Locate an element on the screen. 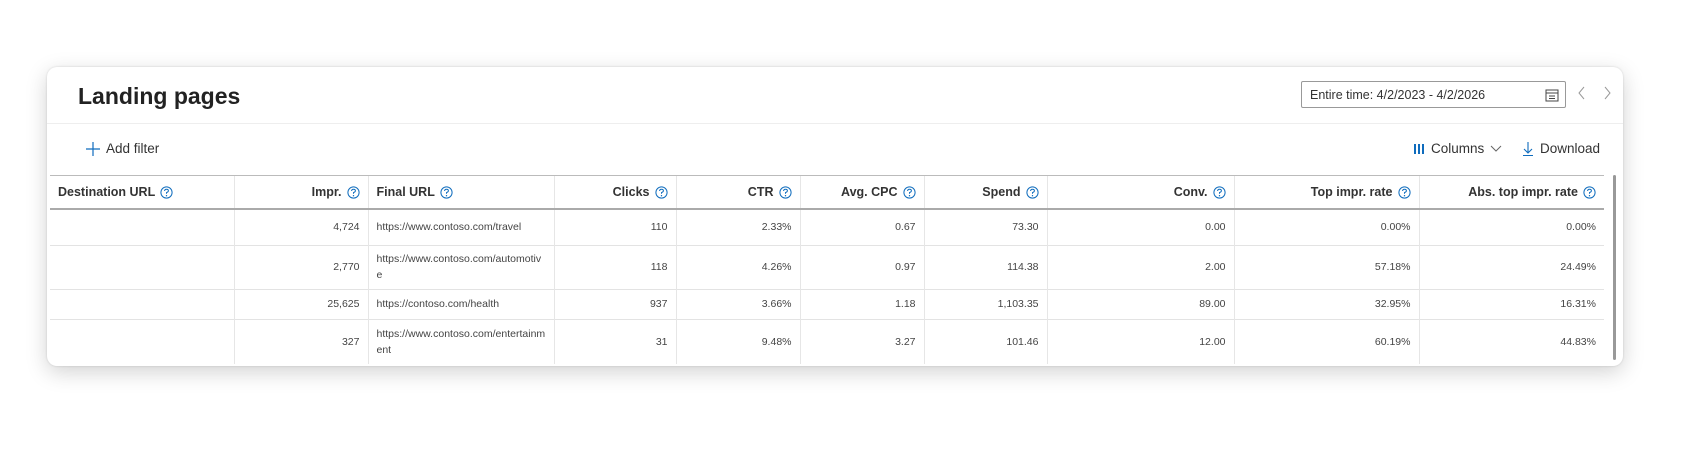 This screenshot has width=1688, height=450. column-header: Clicks is located at coordinates (614, 192).